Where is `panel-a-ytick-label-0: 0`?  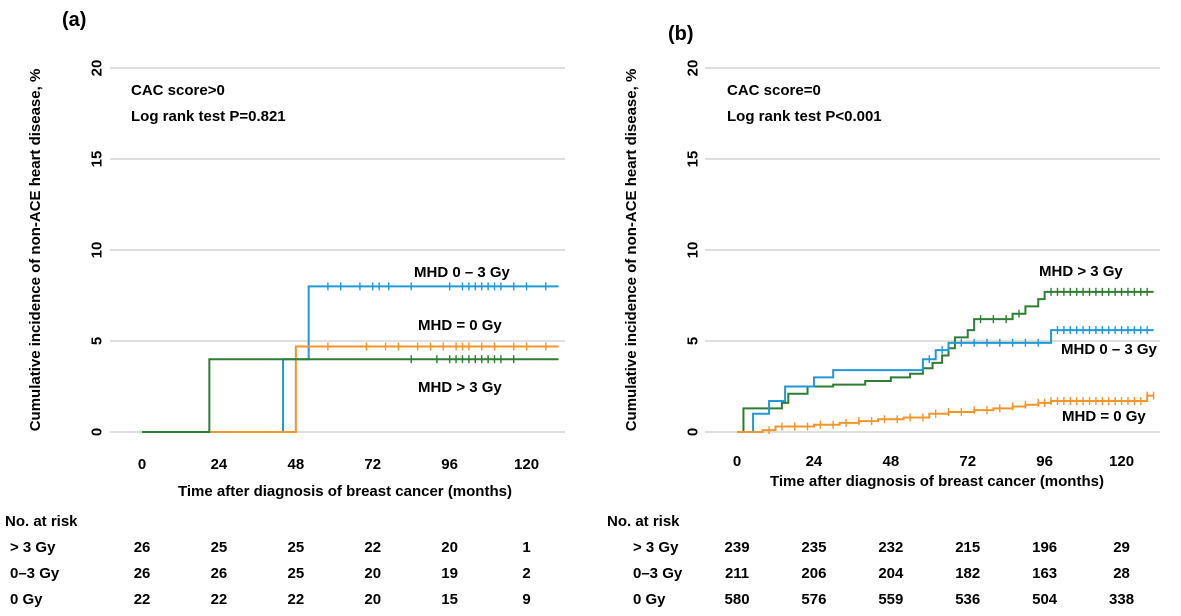
panel-a-ytick-label-0: 0 is located at coordinates (97, 432).